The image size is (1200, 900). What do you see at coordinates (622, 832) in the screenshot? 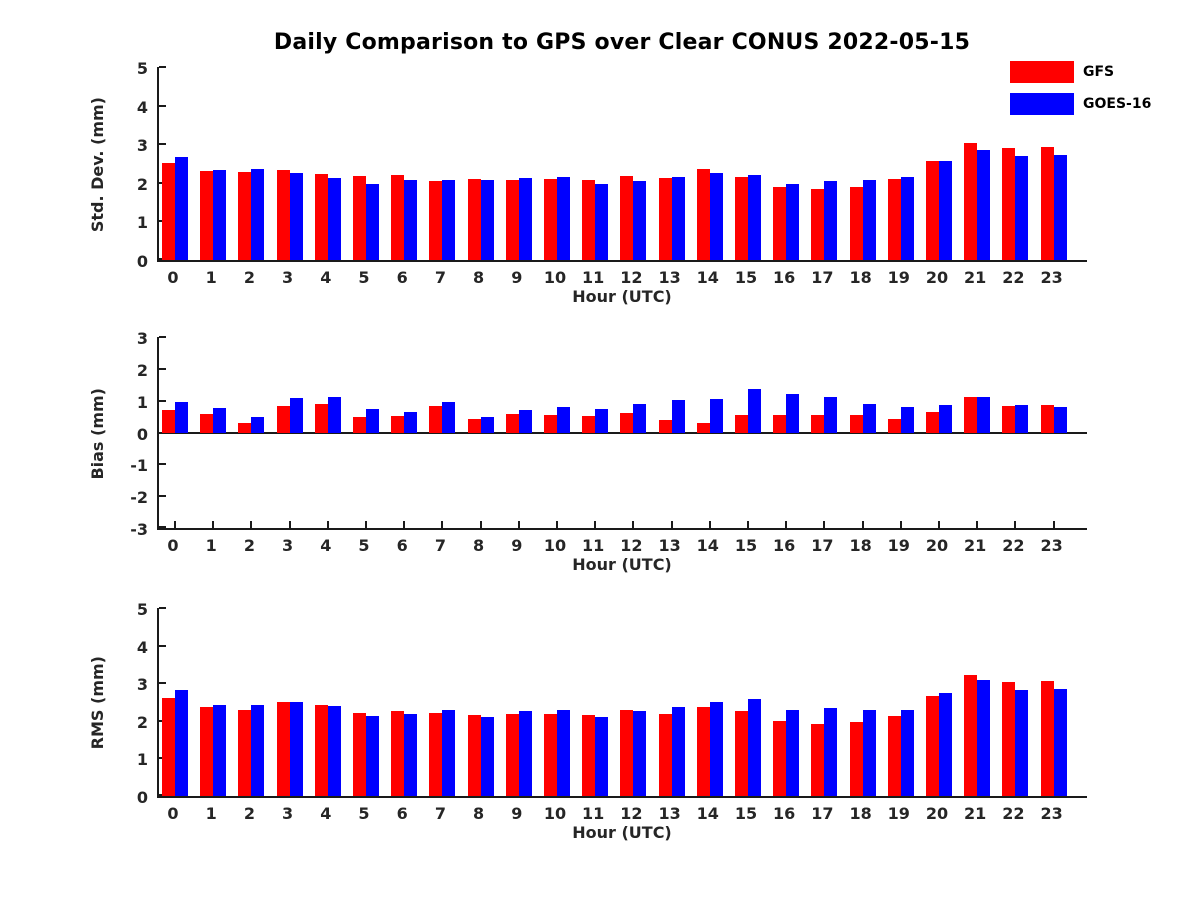
I see `rms-x-axis-label: Hour (UTC)` at bounding box center [622, 832].